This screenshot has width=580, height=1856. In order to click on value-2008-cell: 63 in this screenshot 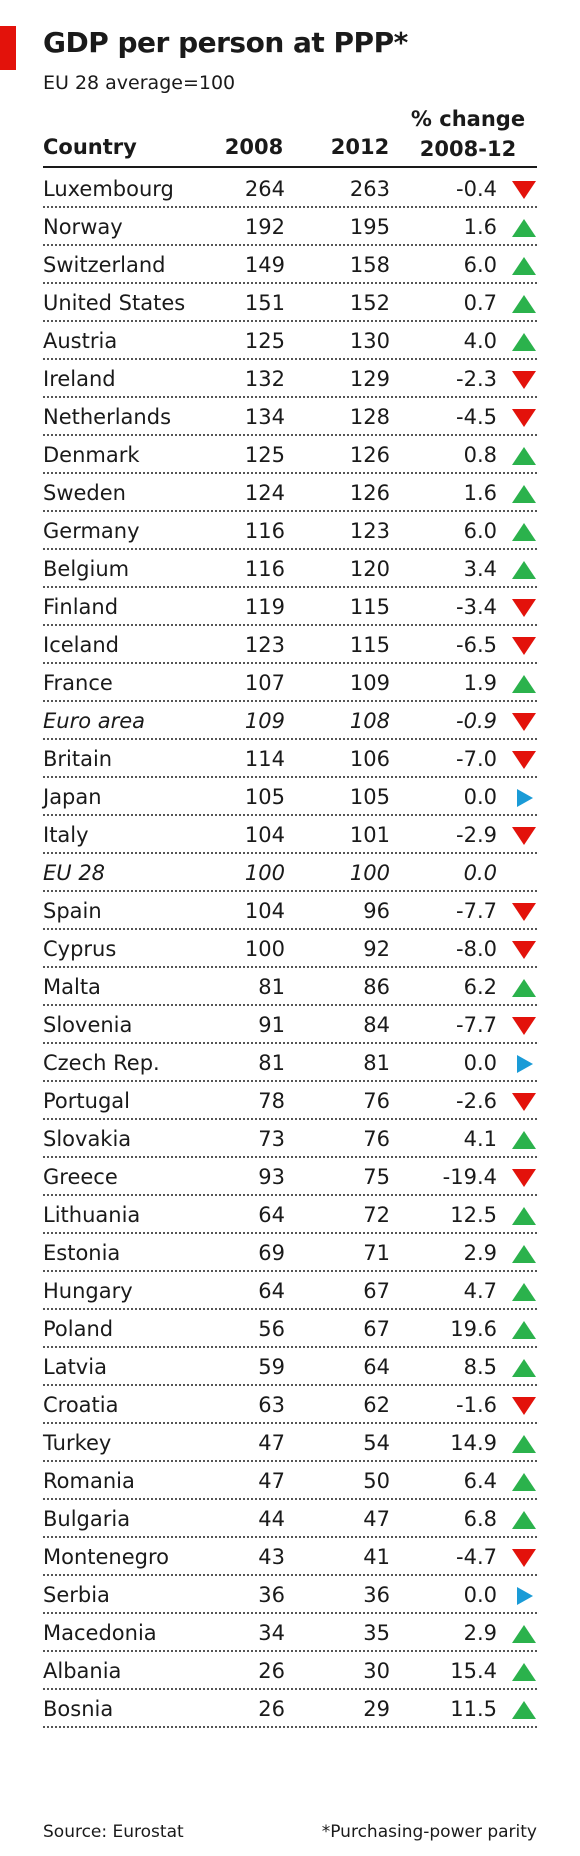, I will do `click(271, 1405)`.